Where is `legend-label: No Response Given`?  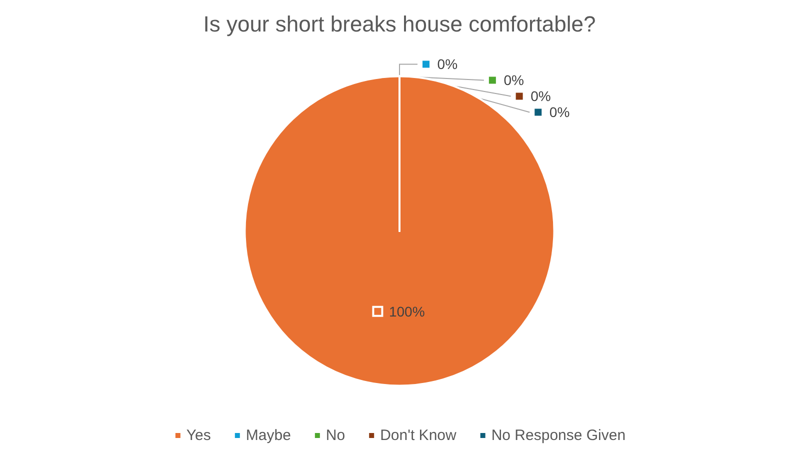
legend-label: No Response Given is located at coordinates (558, 435).